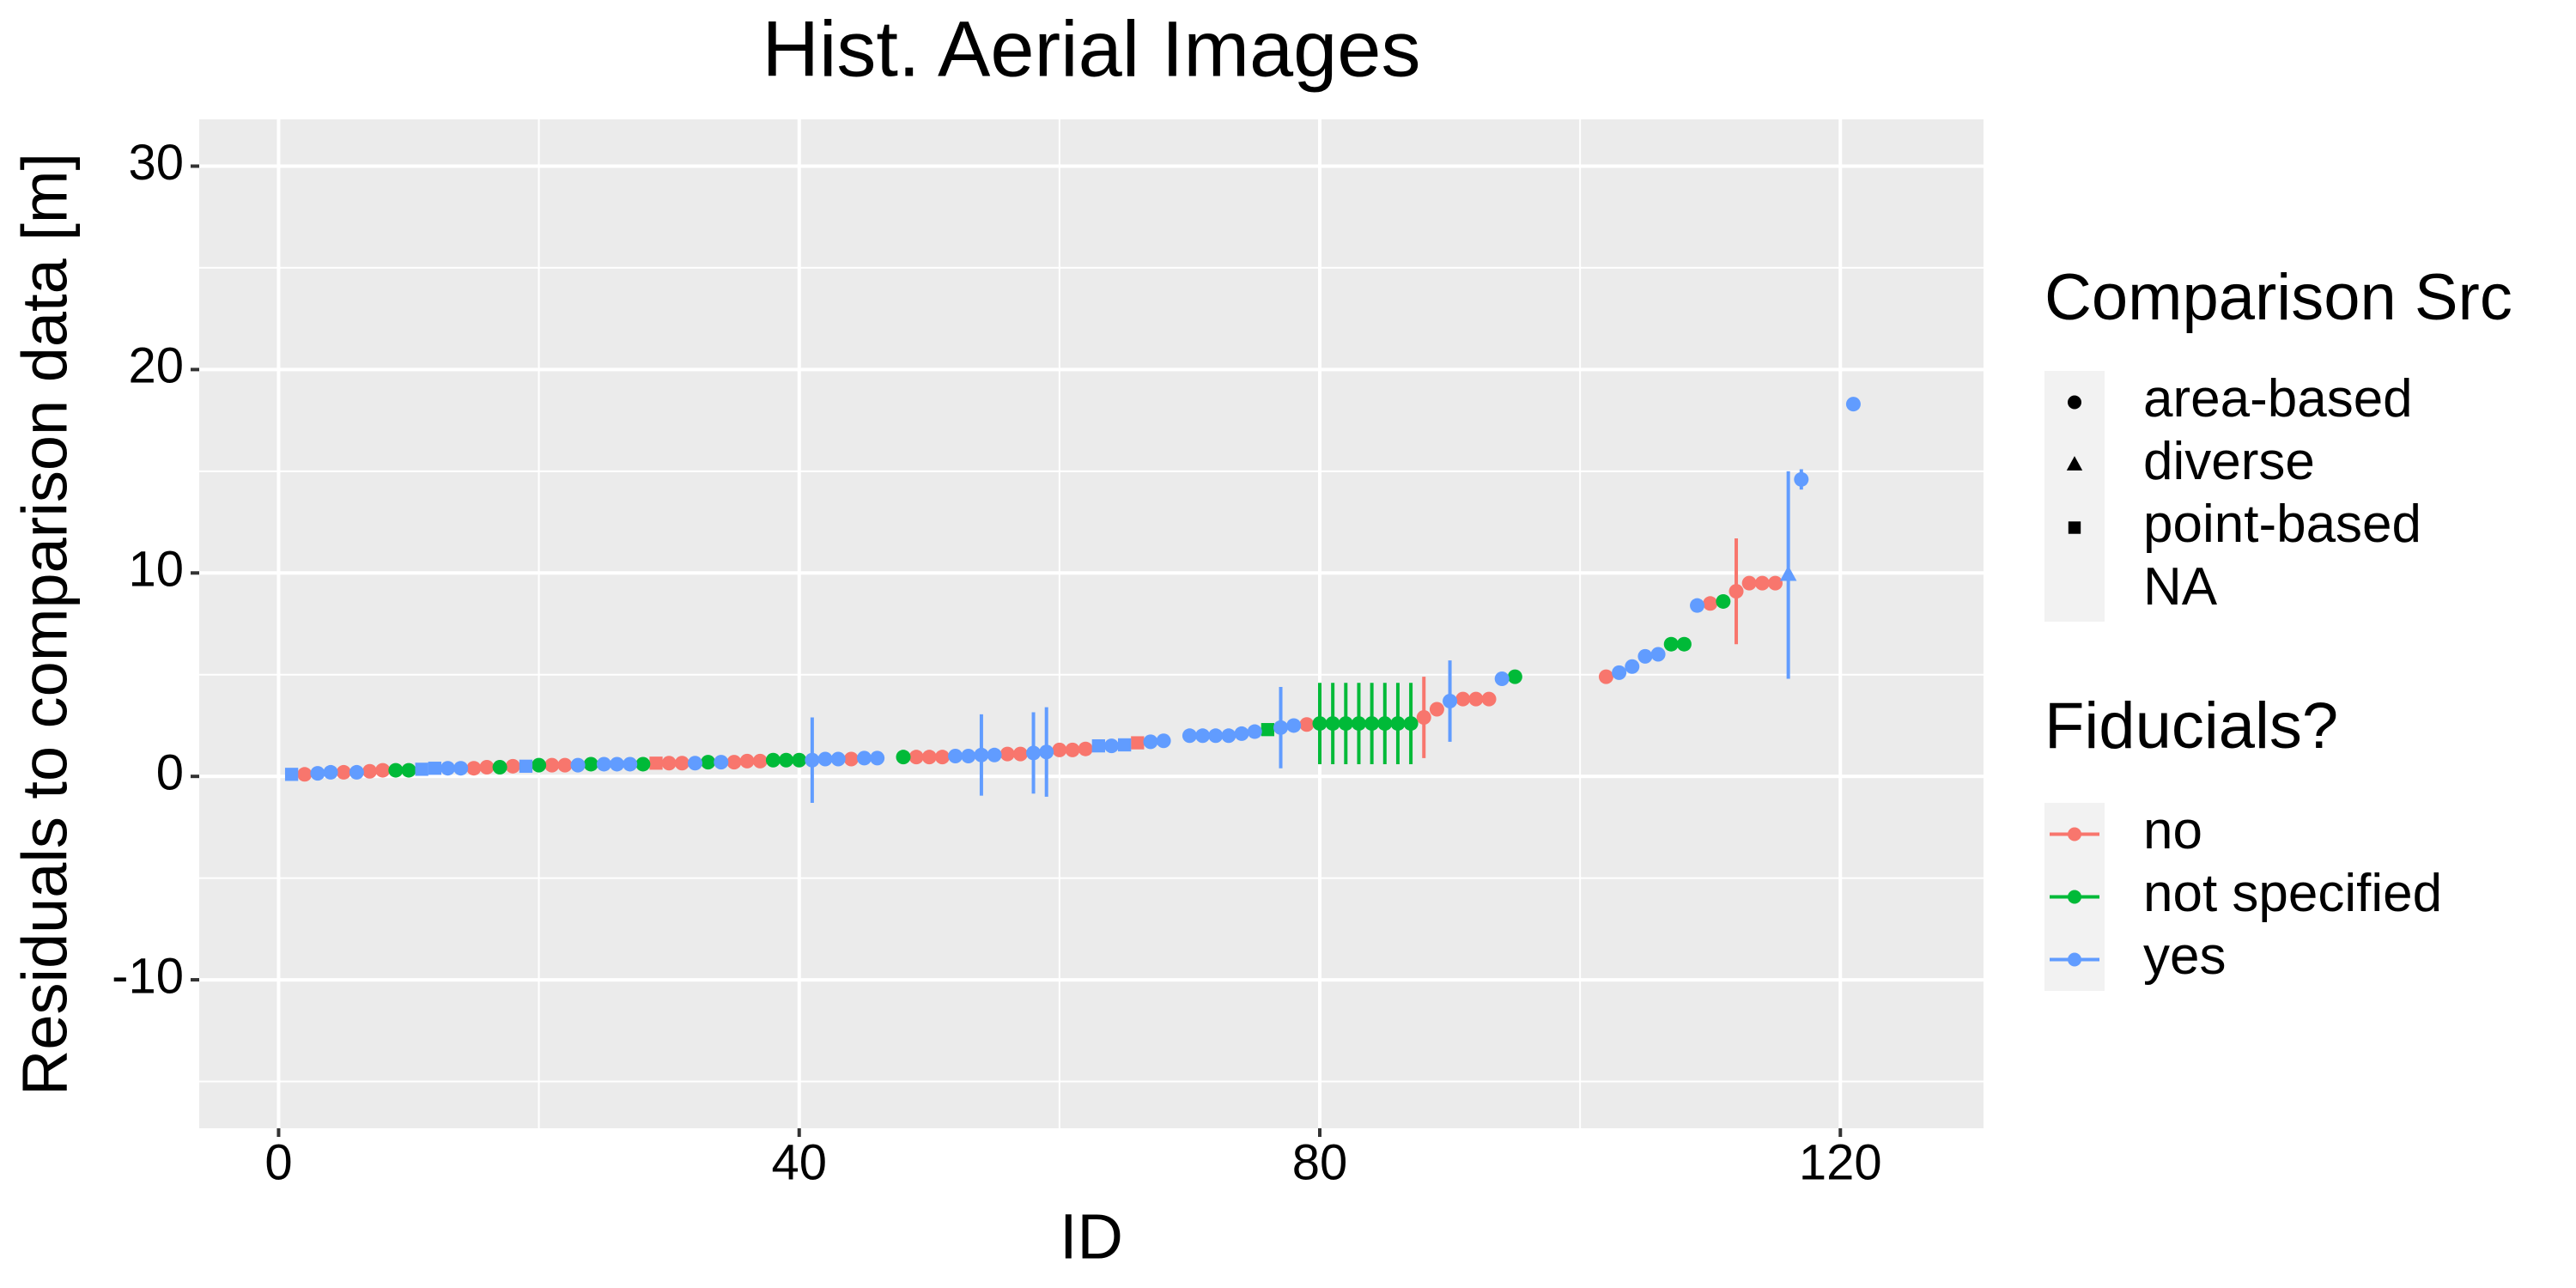 This screenshot has height=1288, width=2576. Describe the element at coordinates (170, 772) in the screenshot. I see `y-tick-label: 0` at that location.